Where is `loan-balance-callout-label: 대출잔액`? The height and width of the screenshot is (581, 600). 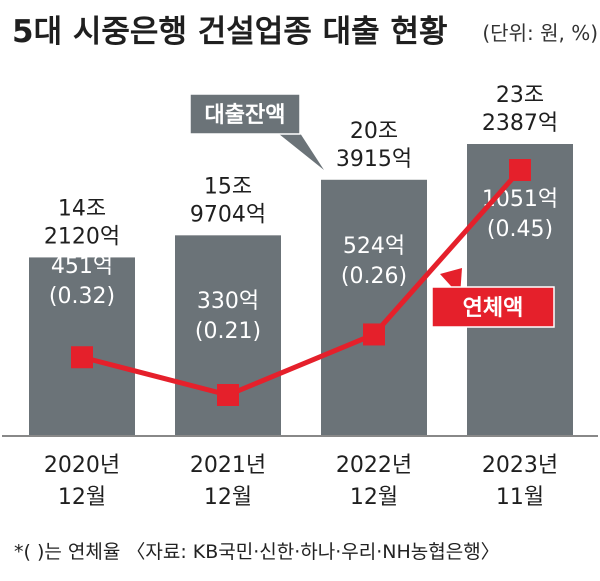
loan-balance-callout-label: 대출잔액 is located at coordinates (245, 115).